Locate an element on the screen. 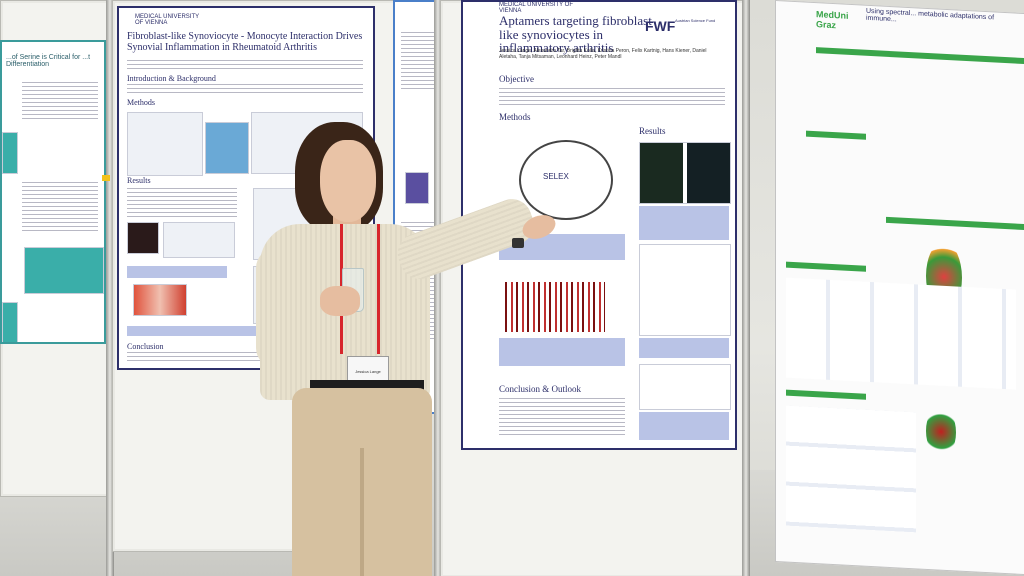  umap-plot is located at coordinates (941, 431).